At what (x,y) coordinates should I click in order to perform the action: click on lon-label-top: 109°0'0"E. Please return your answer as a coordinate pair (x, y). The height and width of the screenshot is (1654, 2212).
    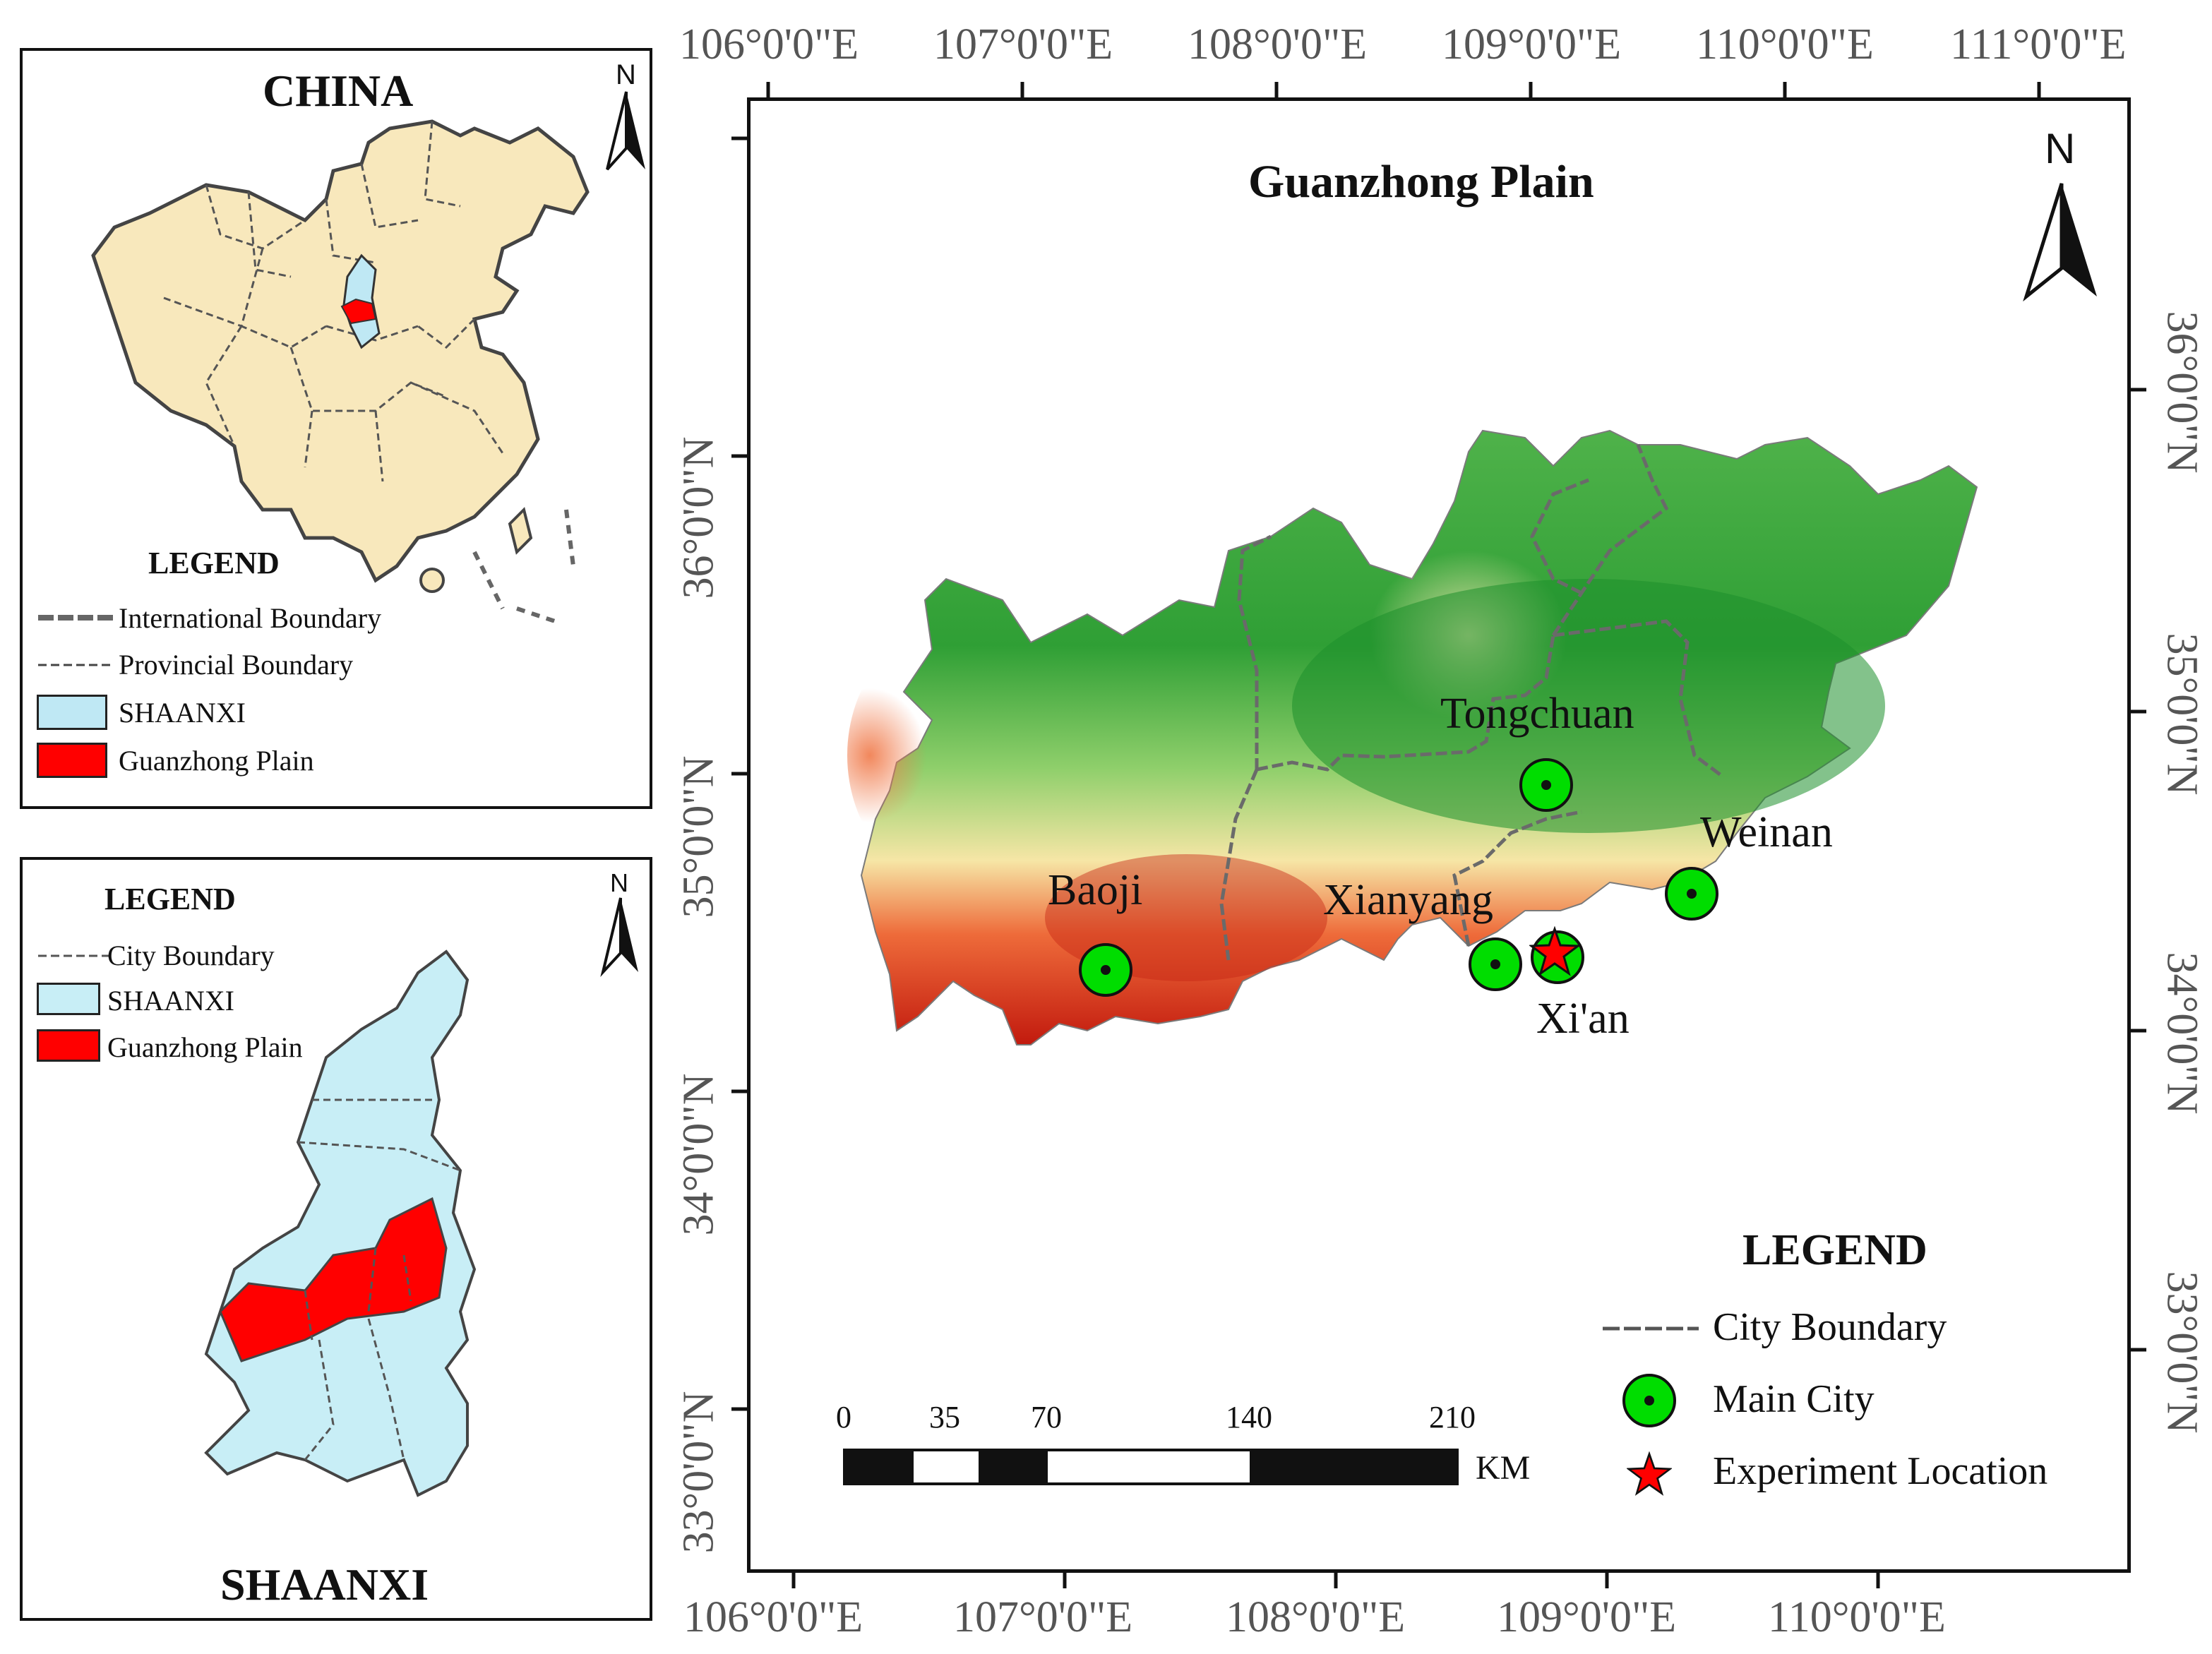
    Looking at the image, I should click on (1532, 44).